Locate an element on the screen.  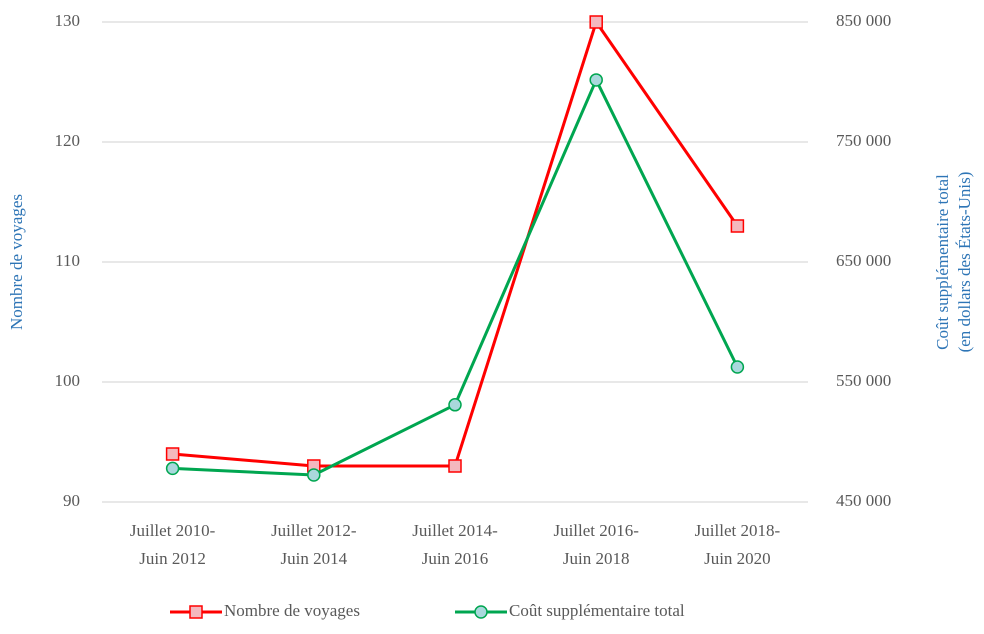
x-tick-label: Juillet 2018- Juin 2020 is located at coordinates (738, 544).